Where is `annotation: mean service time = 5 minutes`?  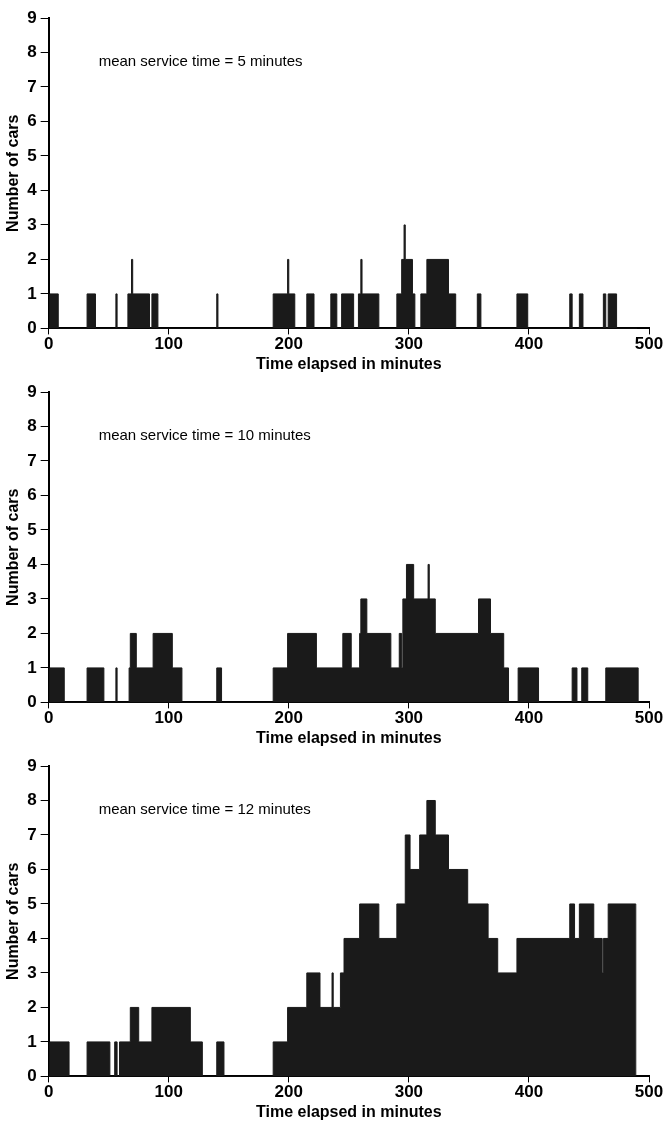 annotation: mean service time = 5 minutes is located at coordinates (200, 61).